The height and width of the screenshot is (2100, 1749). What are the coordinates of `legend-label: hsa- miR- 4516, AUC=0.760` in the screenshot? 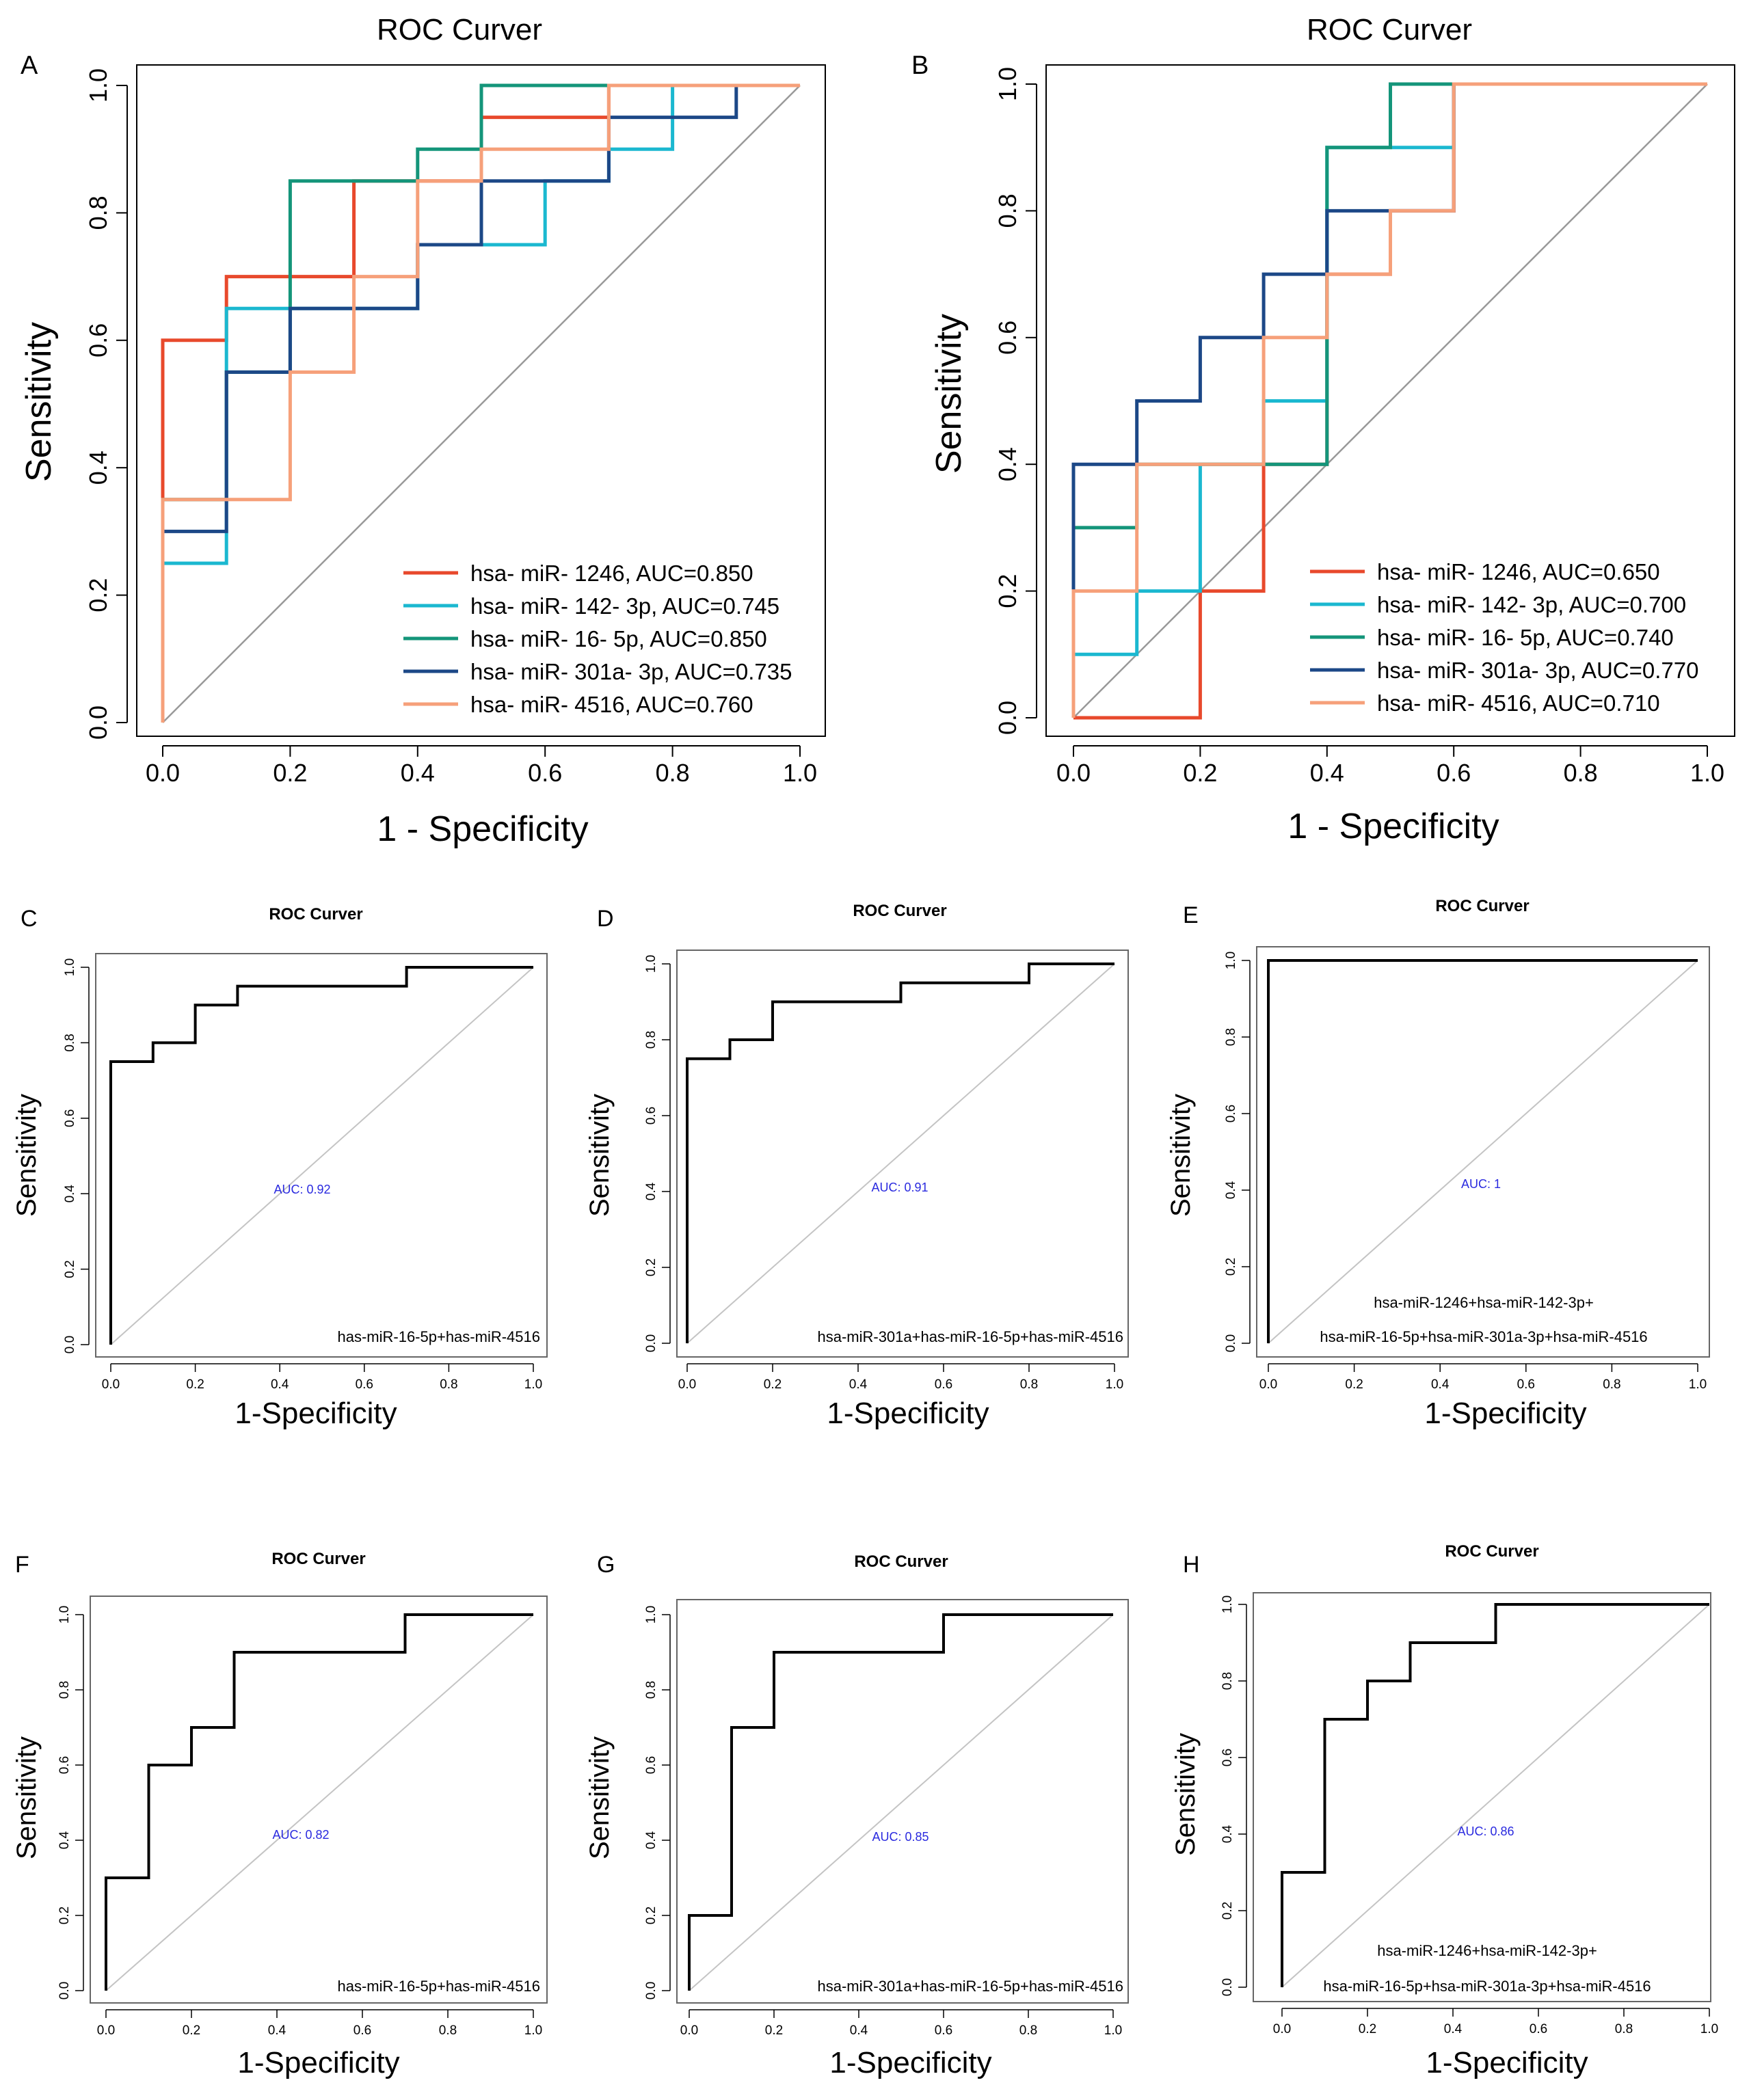 It's located at (611, 704).